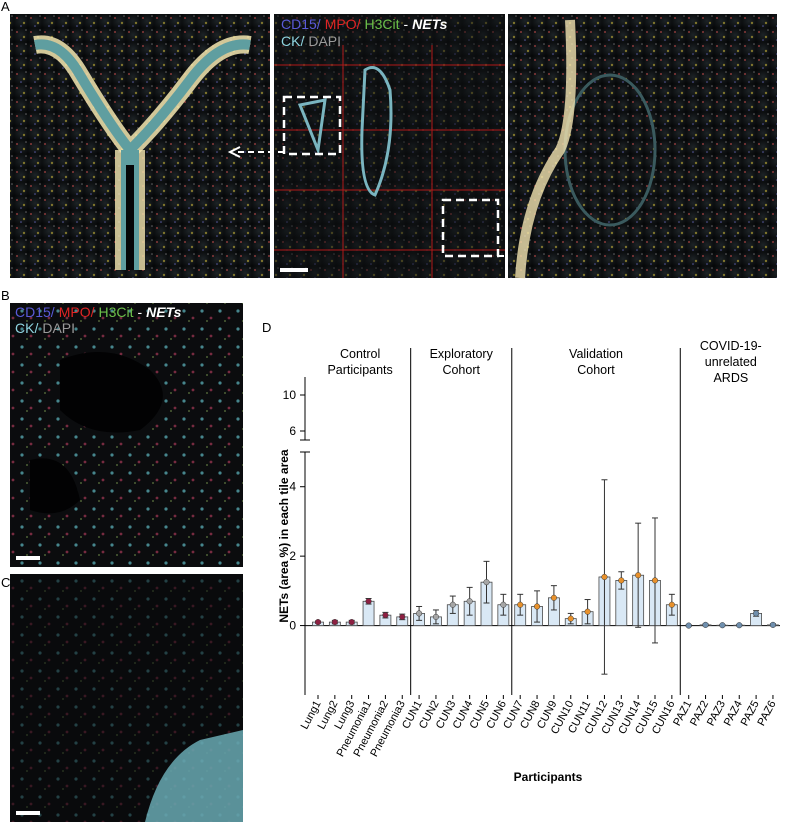 This screenshot has width=787, height=827. What do you see at coordinates (462, 354) in the screenshot?
I see `group-label: Exploratory` at bounding box center [462, 354].